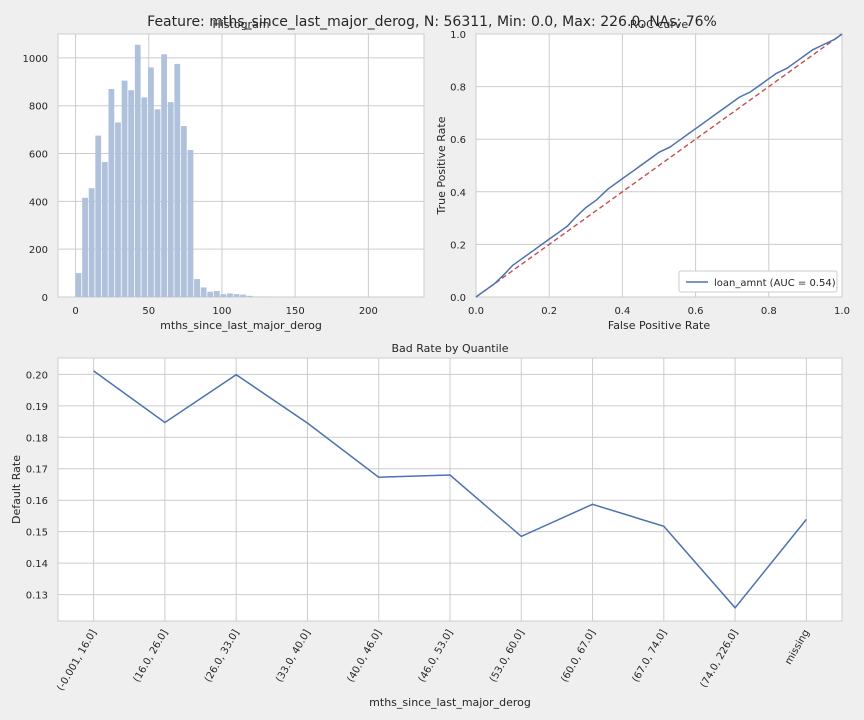  Describe the element at coordinates (450, 702) in the screenshot. I see `badrate-xlabel: mths_since_last_major_derog` at that location.